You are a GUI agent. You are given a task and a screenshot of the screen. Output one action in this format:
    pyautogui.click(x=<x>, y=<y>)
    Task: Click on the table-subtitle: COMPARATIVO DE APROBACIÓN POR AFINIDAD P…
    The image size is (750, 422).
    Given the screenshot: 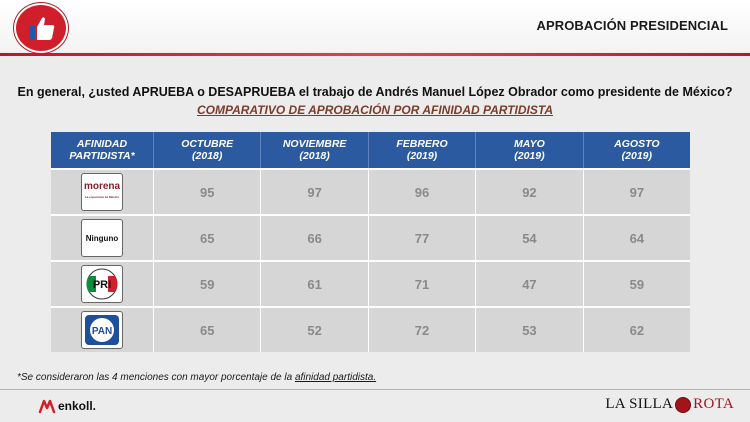 What is the action you would take?
    pyautogui.click(x=374, y=110)
    